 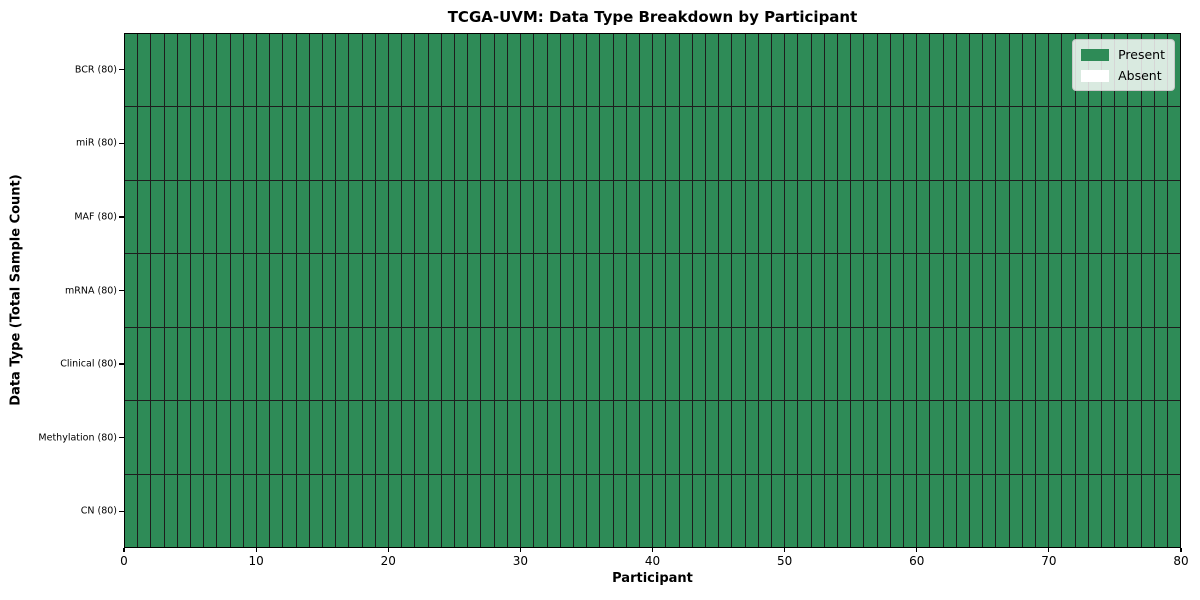 I want to click on x-tick-label-20: 20, so click(x=388, y=561).